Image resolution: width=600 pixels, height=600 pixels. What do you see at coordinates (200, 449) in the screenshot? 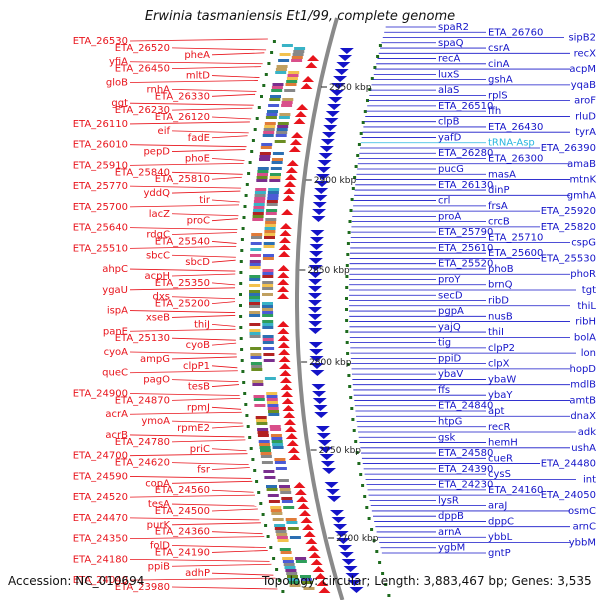
I see `left-gene-label: priC` at bounding box center [200, 449].